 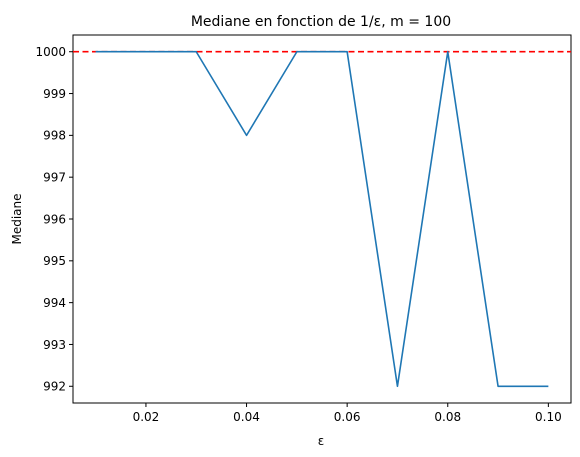 What do you see at coordinates (54, 177) in the screenshot?
I see `y-tick-label: 997` at bounding box center [54, 177].